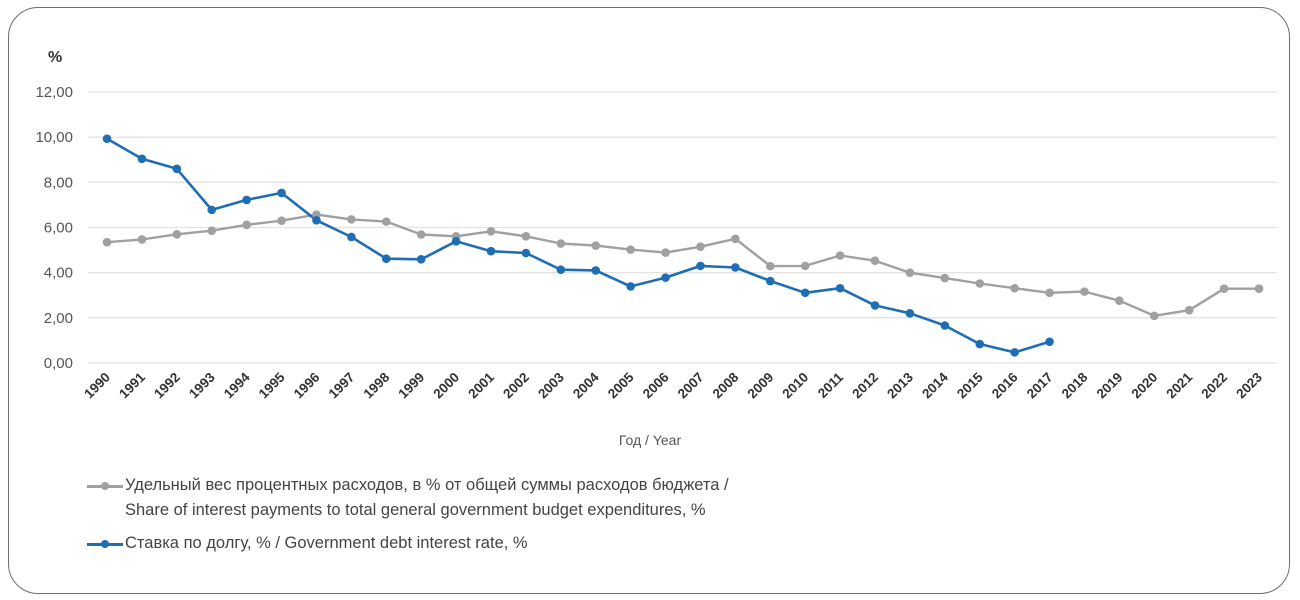 The height and width of the screenshot is (600, 1300). What do you see at coordinates (761, 386) in the screenshot?
I see `x-tick-label: 2009` at bounding box center [761, 386].